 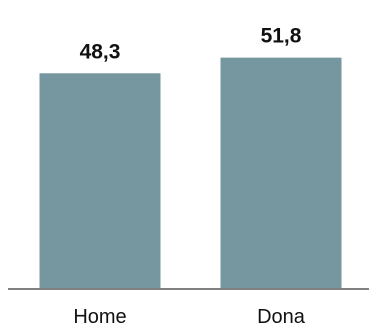 What do you see at coordinates (281, 317) in the screenshot?
I see `category-label-dona: Dona` at bounding box center [281, 317].